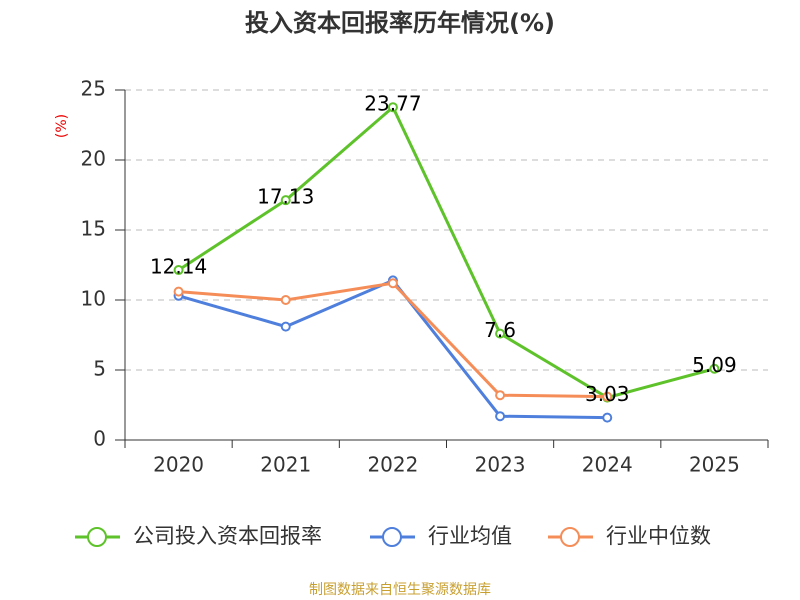 The height and width of the screenshot is (600, 800). Describe the element at coordinates (99, 369) in the screenshot. I see `y-tick-label: 5` at that location.